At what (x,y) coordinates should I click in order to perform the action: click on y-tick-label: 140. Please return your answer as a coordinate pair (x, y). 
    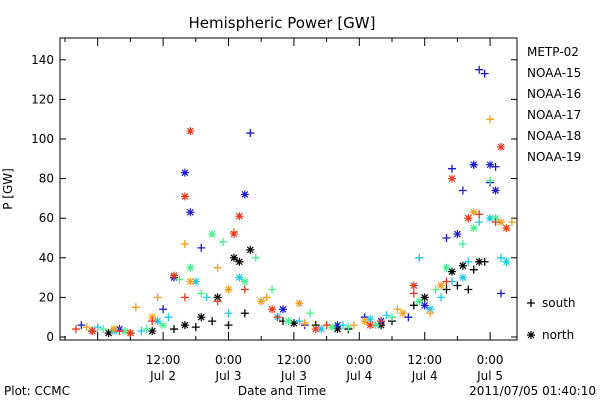
    Looking at the image, I should click on (42, 60).